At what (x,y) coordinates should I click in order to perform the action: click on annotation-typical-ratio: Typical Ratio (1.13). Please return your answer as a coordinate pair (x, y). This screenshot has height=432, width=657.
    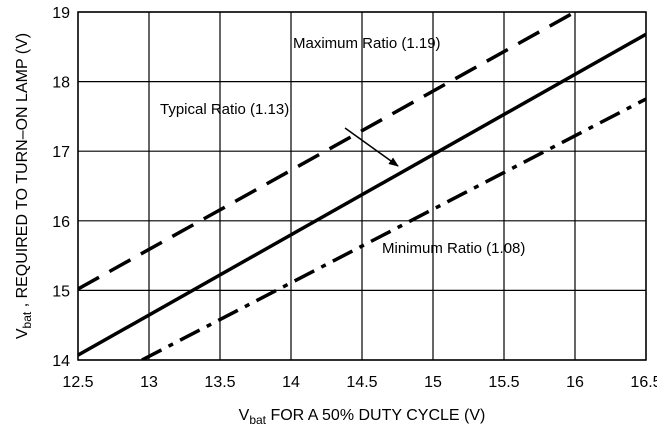
    Looking at the image, I should click on (224, 109).